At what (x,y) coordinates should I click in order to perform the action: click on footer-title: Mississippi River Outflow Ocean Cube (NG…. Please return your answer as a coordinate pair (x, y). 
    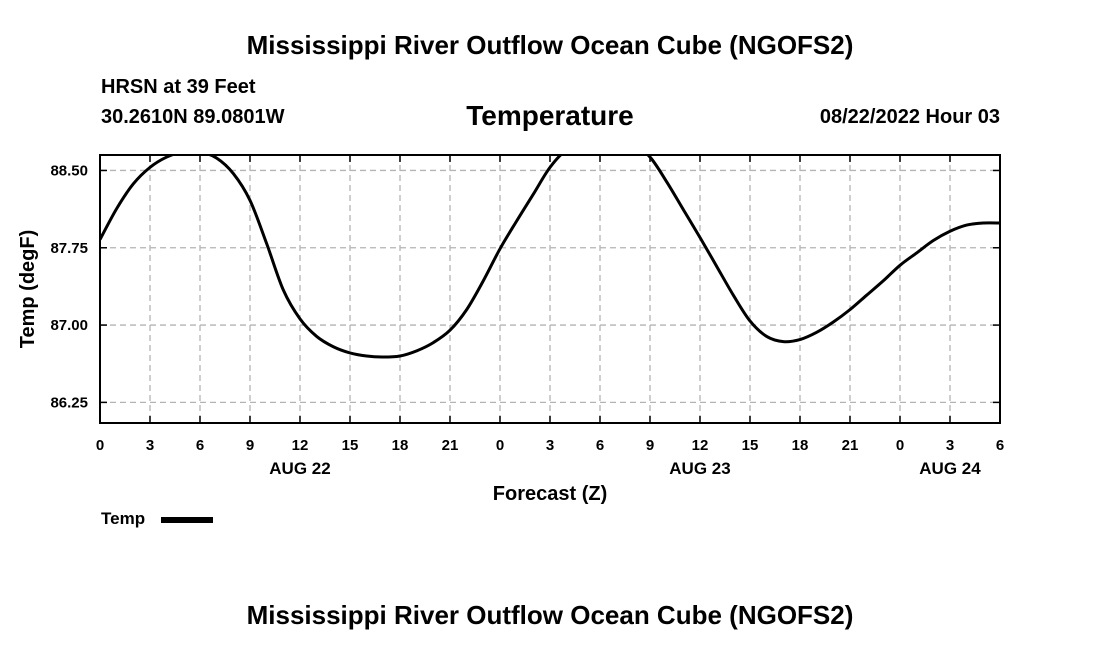
    Looking at the image, I should click on (550, 615).